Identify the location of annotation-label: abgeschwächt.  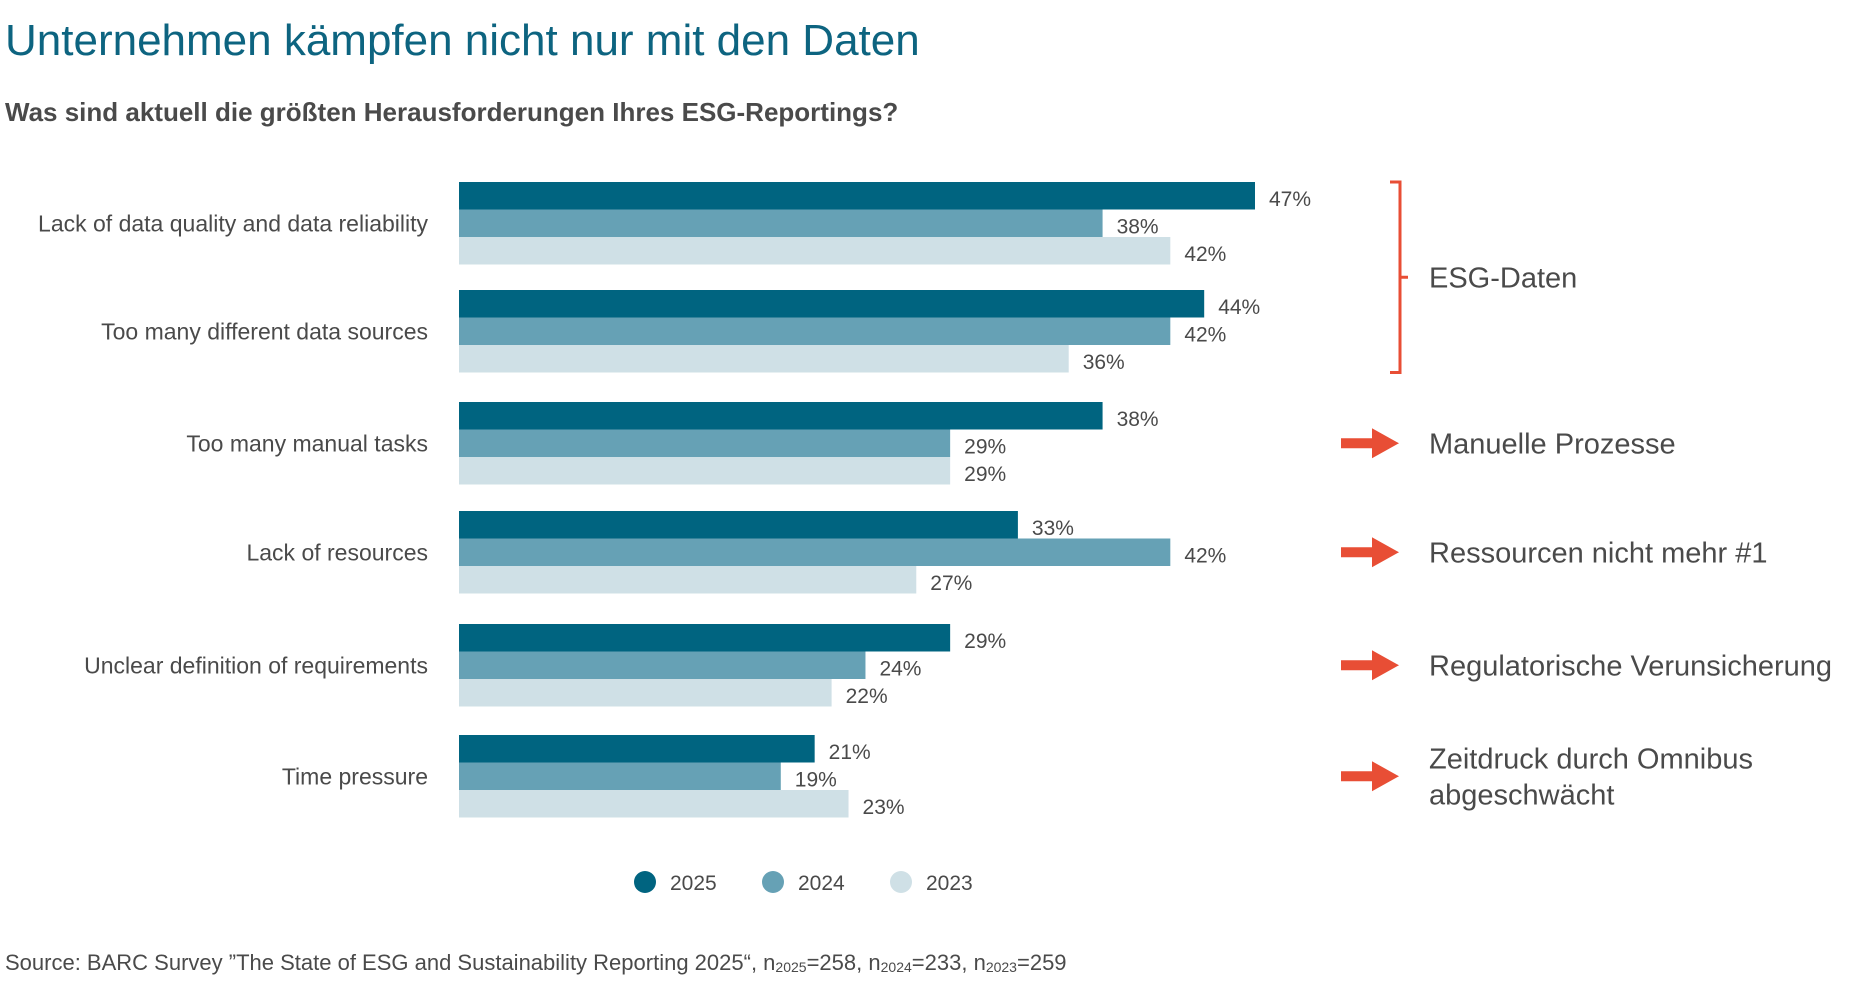
(1521, 795).